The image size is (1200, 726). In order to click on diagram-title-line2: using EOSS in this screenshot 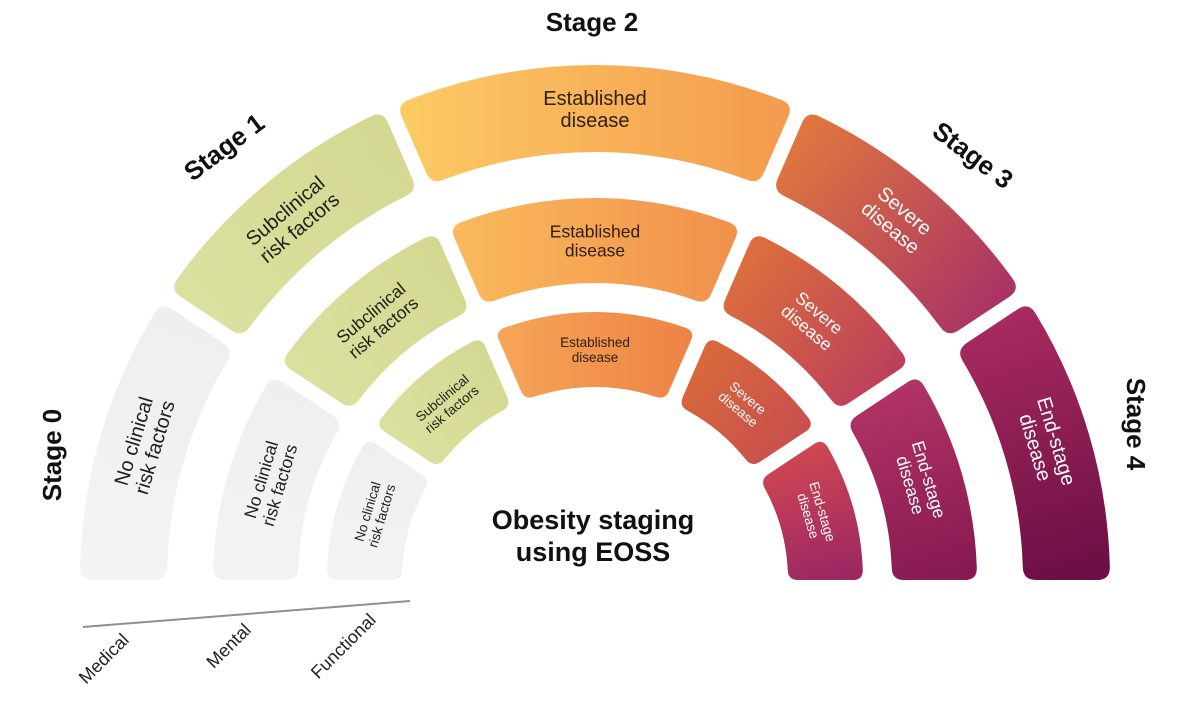, I will do `click(593, 552)`.